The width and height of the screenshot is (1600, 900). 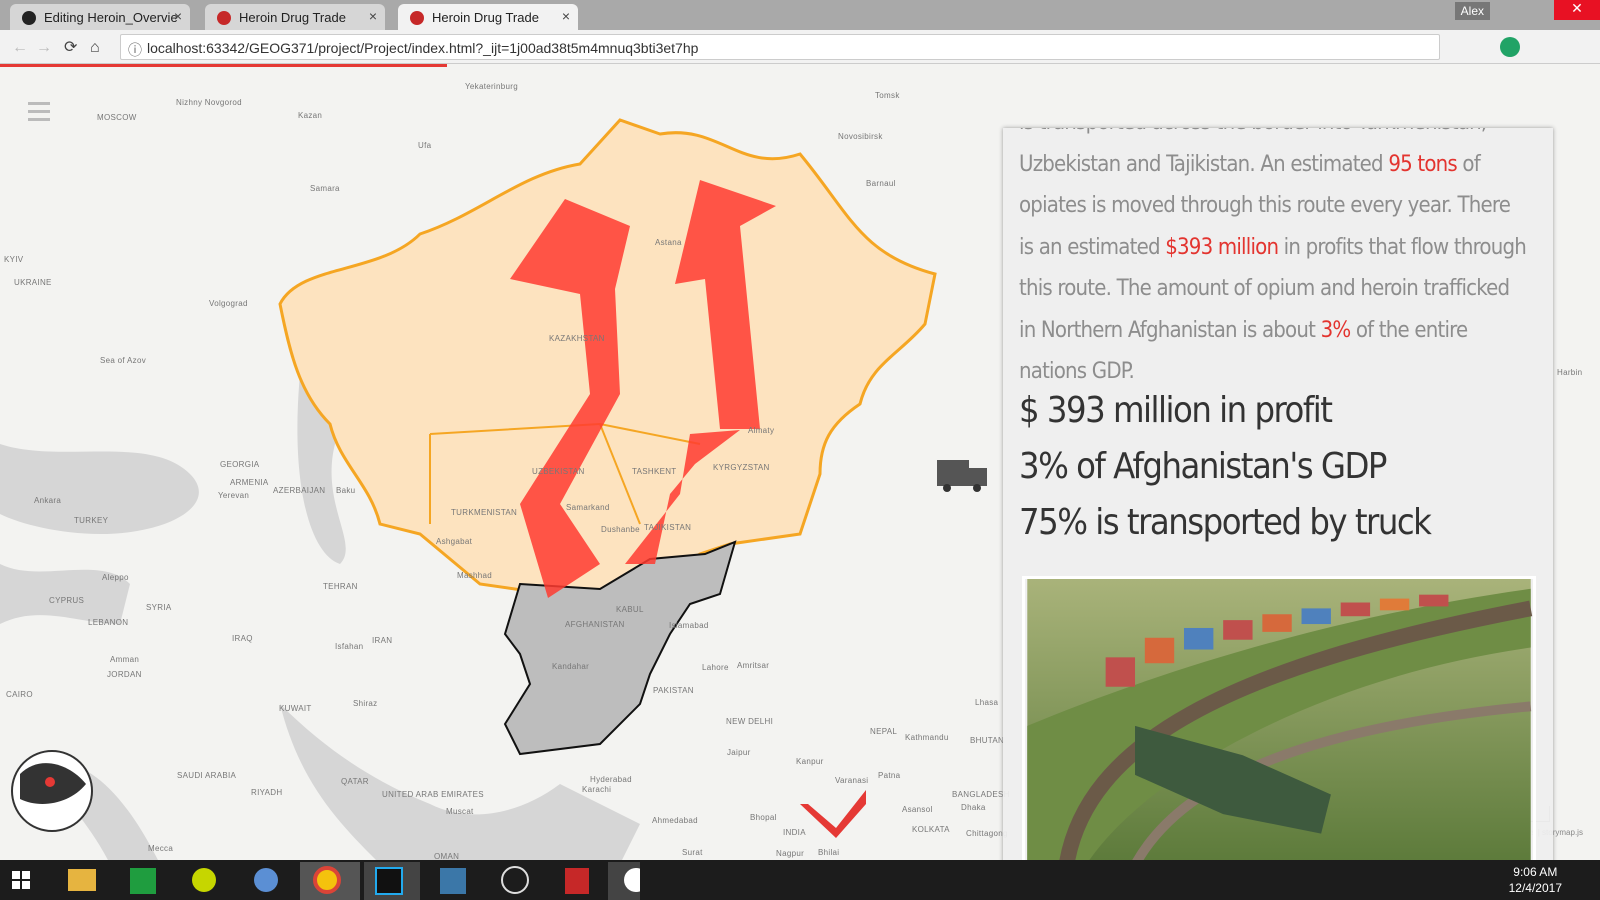 What do you see at coordinates (689, 625) in the screenshot?
I see `map-label: Islamabad` at bounding box center [689, 625].